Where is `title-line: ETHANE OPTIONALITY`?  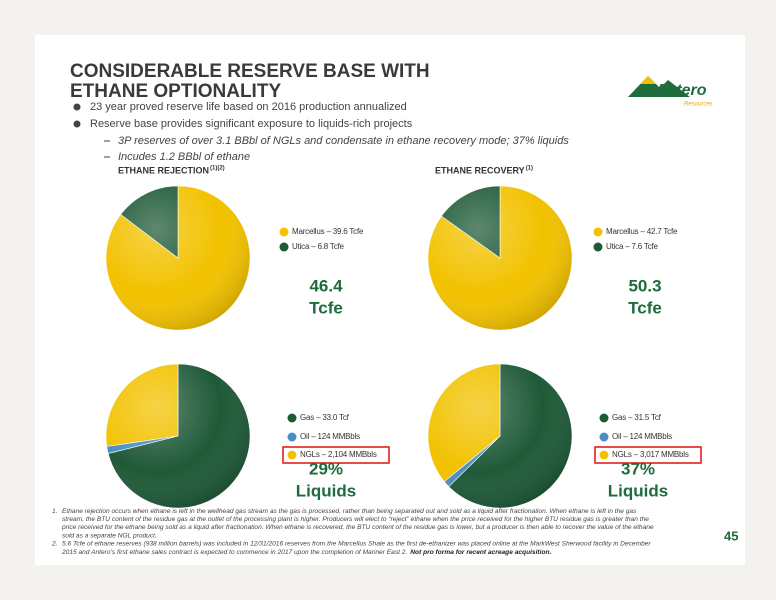
title-line: ETHANE OPTIONALITY is located at coordinates (175, 91).